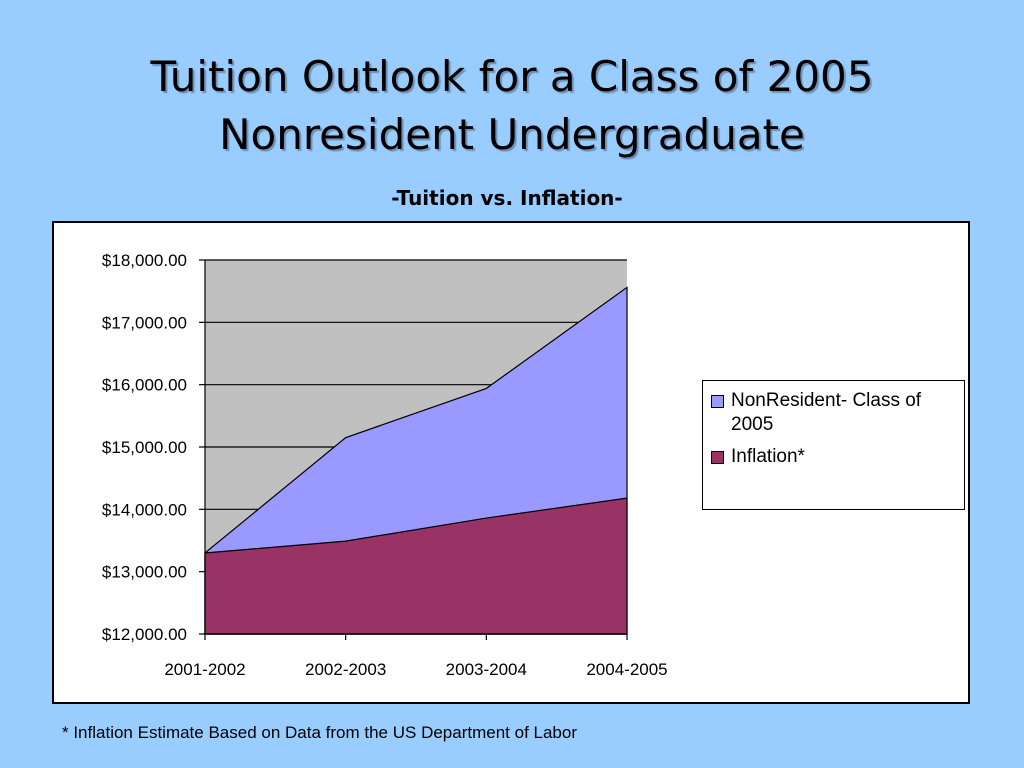  Describe the element at coordinates (204, 669) in the screenshot. I see `x-tick-label-0: 2001-2002` at that location.